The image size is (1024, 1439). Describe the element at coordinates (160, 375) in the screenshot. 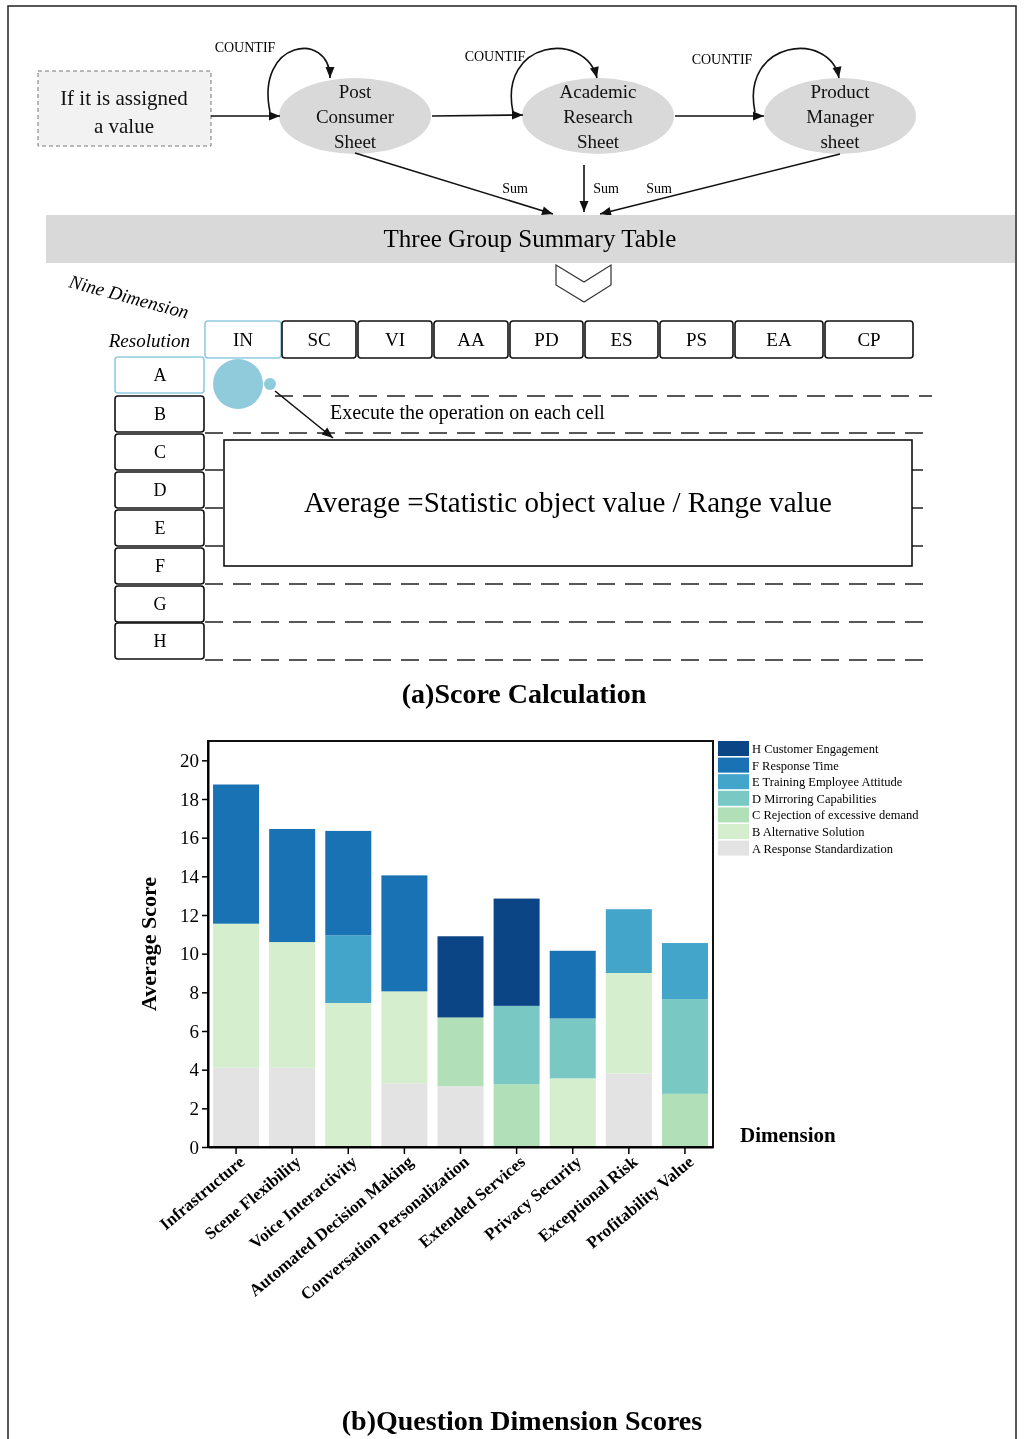

I see `text: A` at that location.